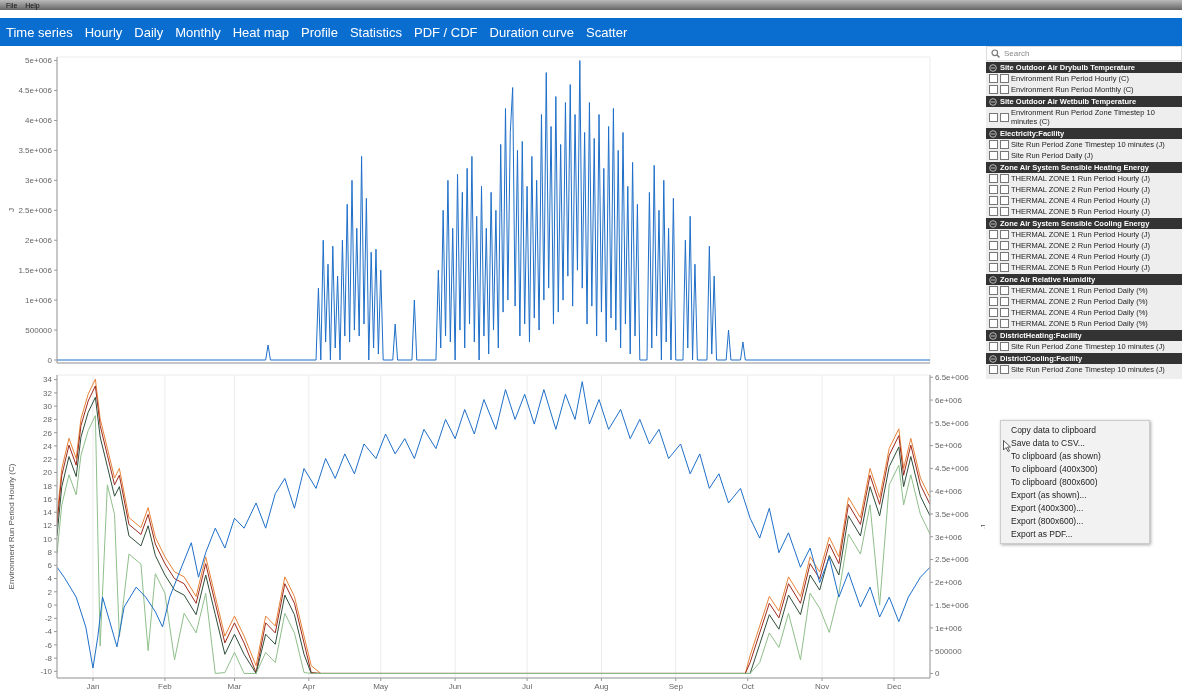  Describe the element at coordinates (48, 619) in the screenshot. I see `y-tick-label: -2` at that location.